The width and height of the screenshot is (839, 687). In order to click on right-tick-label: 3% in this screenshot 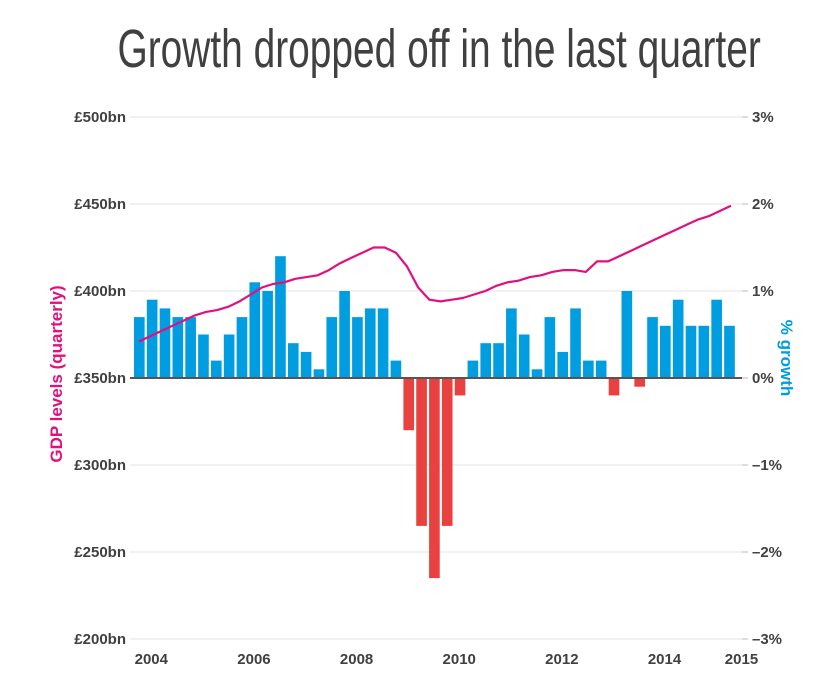, I will do `click(763, 117)`.